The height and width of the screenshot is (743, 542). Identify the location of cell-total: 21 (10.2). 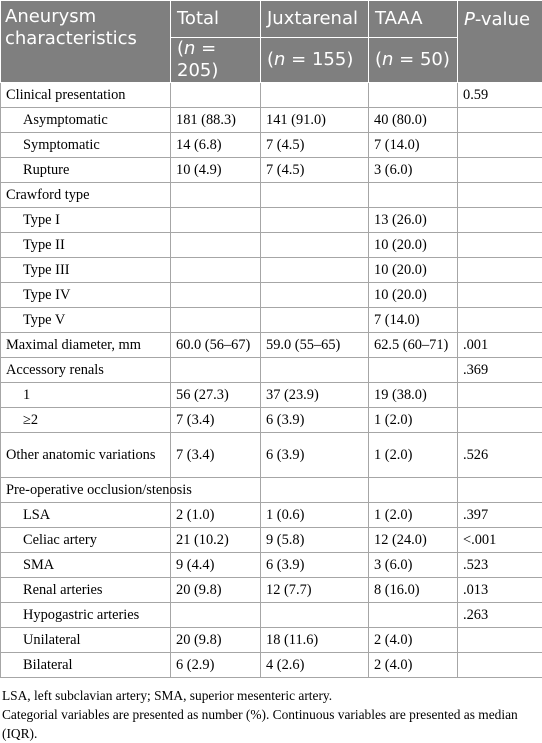
(216, 540).